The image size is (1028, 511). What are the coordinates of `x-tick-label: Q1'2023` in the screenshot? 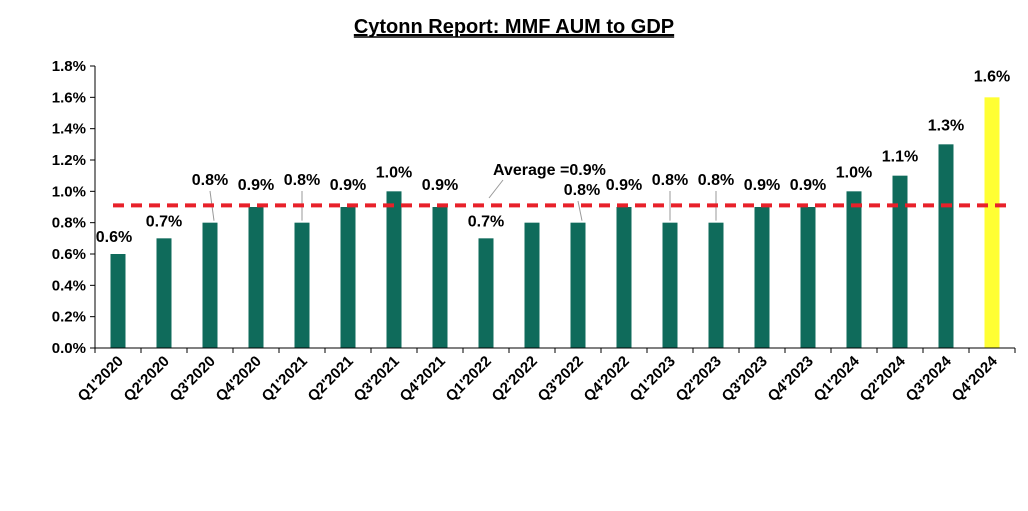 It's located at (653, 379).